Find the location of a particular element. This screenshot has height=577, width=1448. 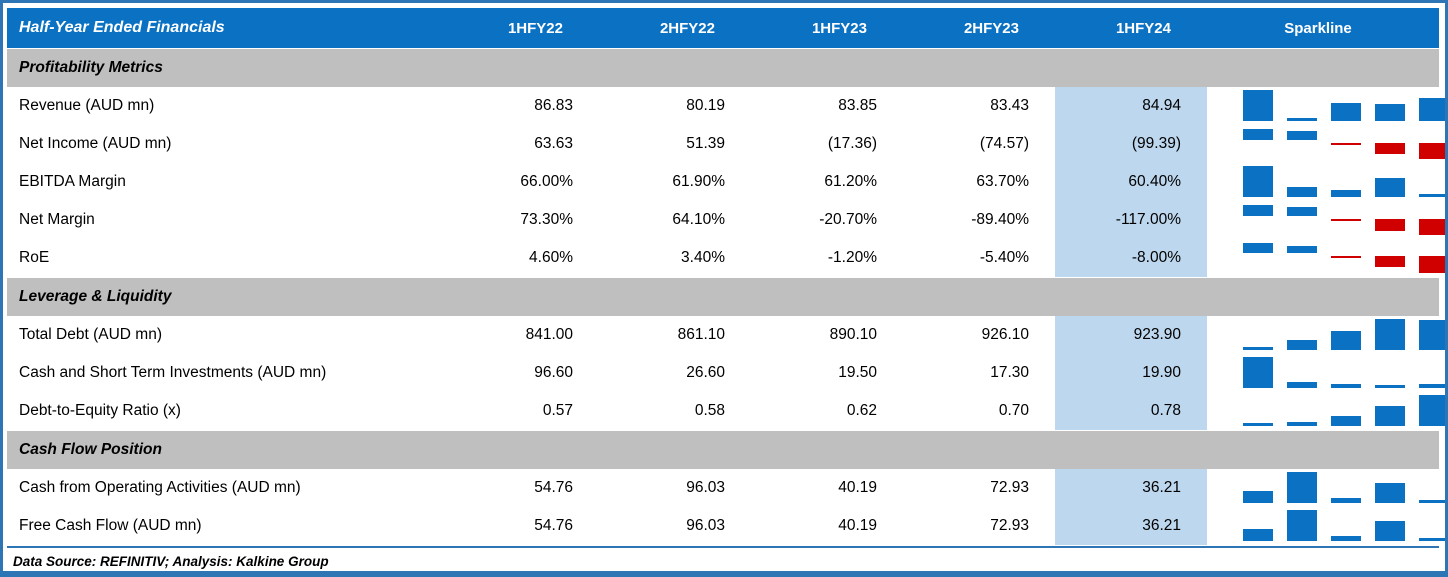

value-cell: 96.03 is located at coordinates (705, 525).